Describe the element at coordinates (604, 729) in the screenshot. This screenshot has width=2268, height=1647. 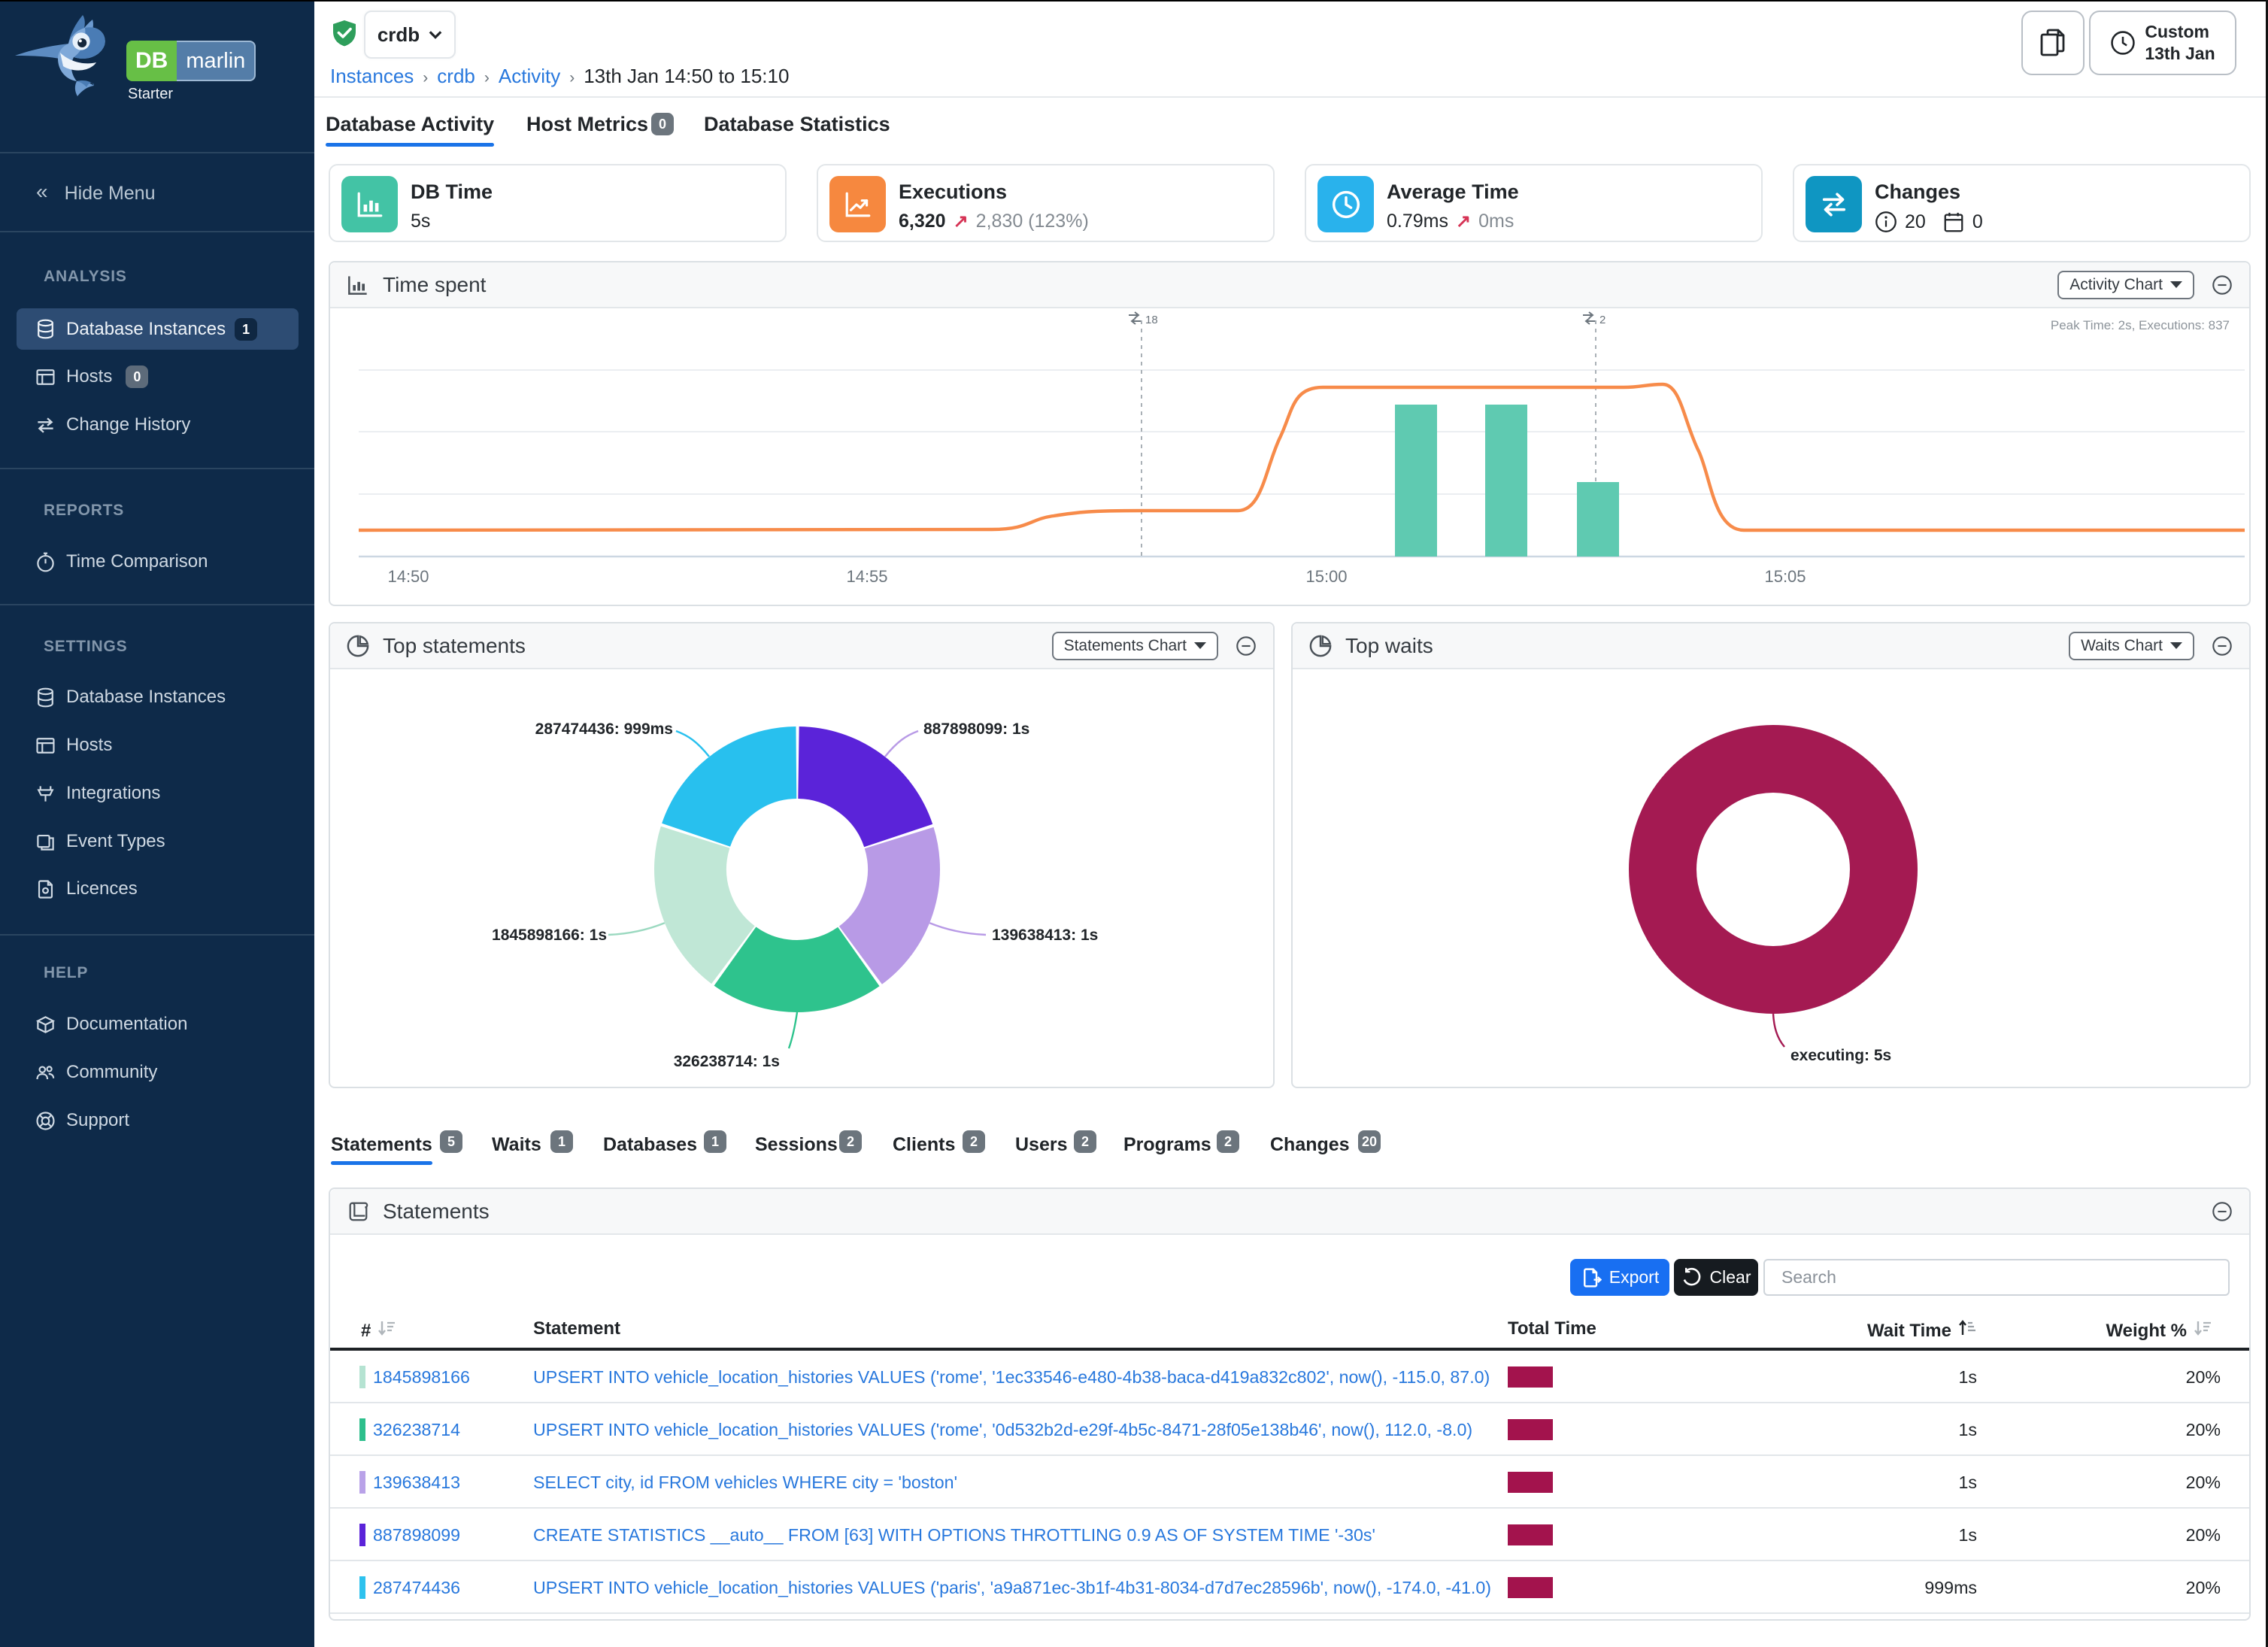
I see `svg-text: 287474436: 999ms` at that location.